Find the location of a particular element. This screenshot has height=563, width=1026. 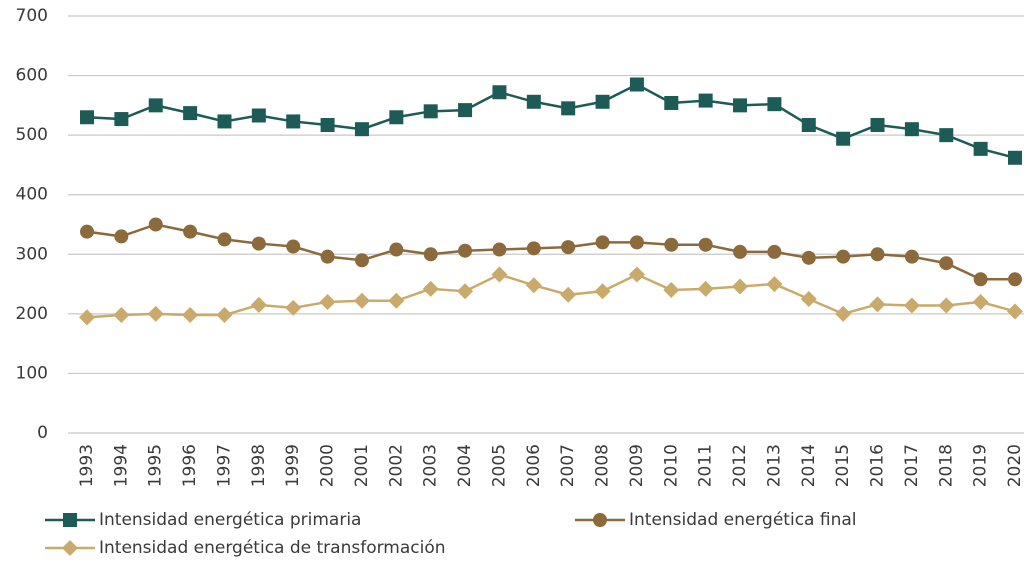

x-tick-label: 2018 is located at coordinates (946, 465).